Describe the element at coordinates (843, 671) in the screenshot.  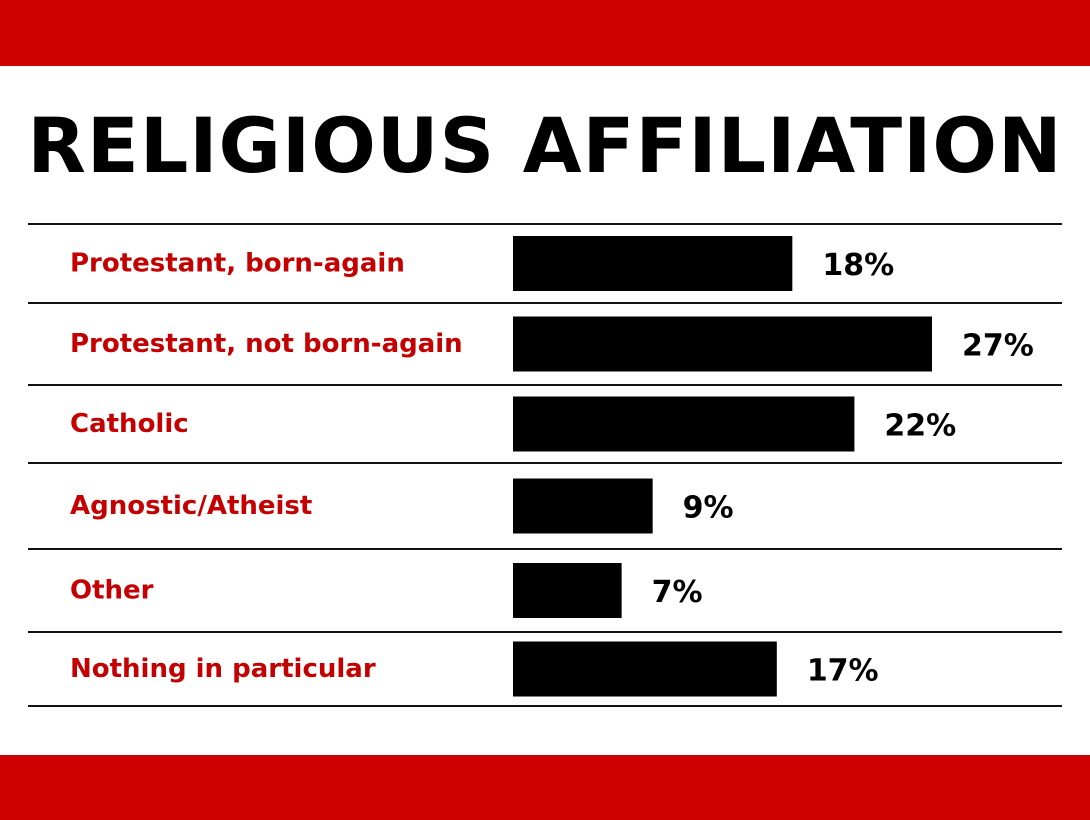
I see `value-label-5: 17%` at that location.